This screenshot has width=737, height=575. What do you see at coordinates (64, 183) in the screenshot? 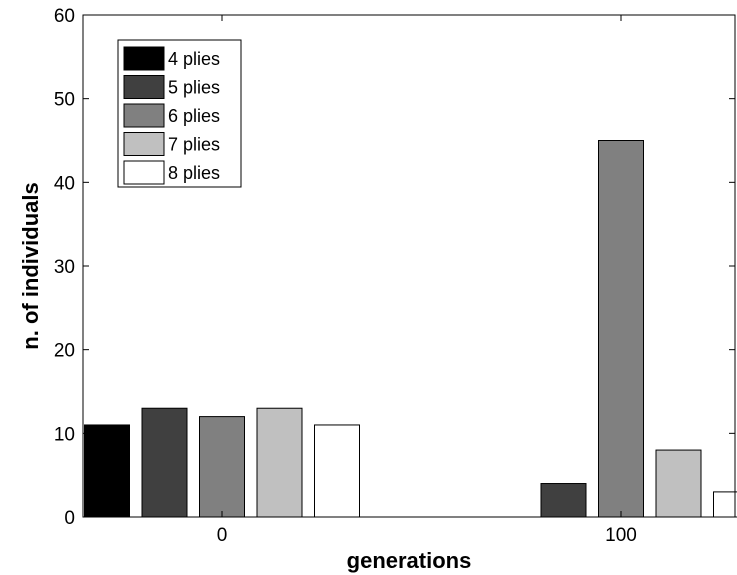
I see `y-tick-label: 40` at bounding box center [64, 183].